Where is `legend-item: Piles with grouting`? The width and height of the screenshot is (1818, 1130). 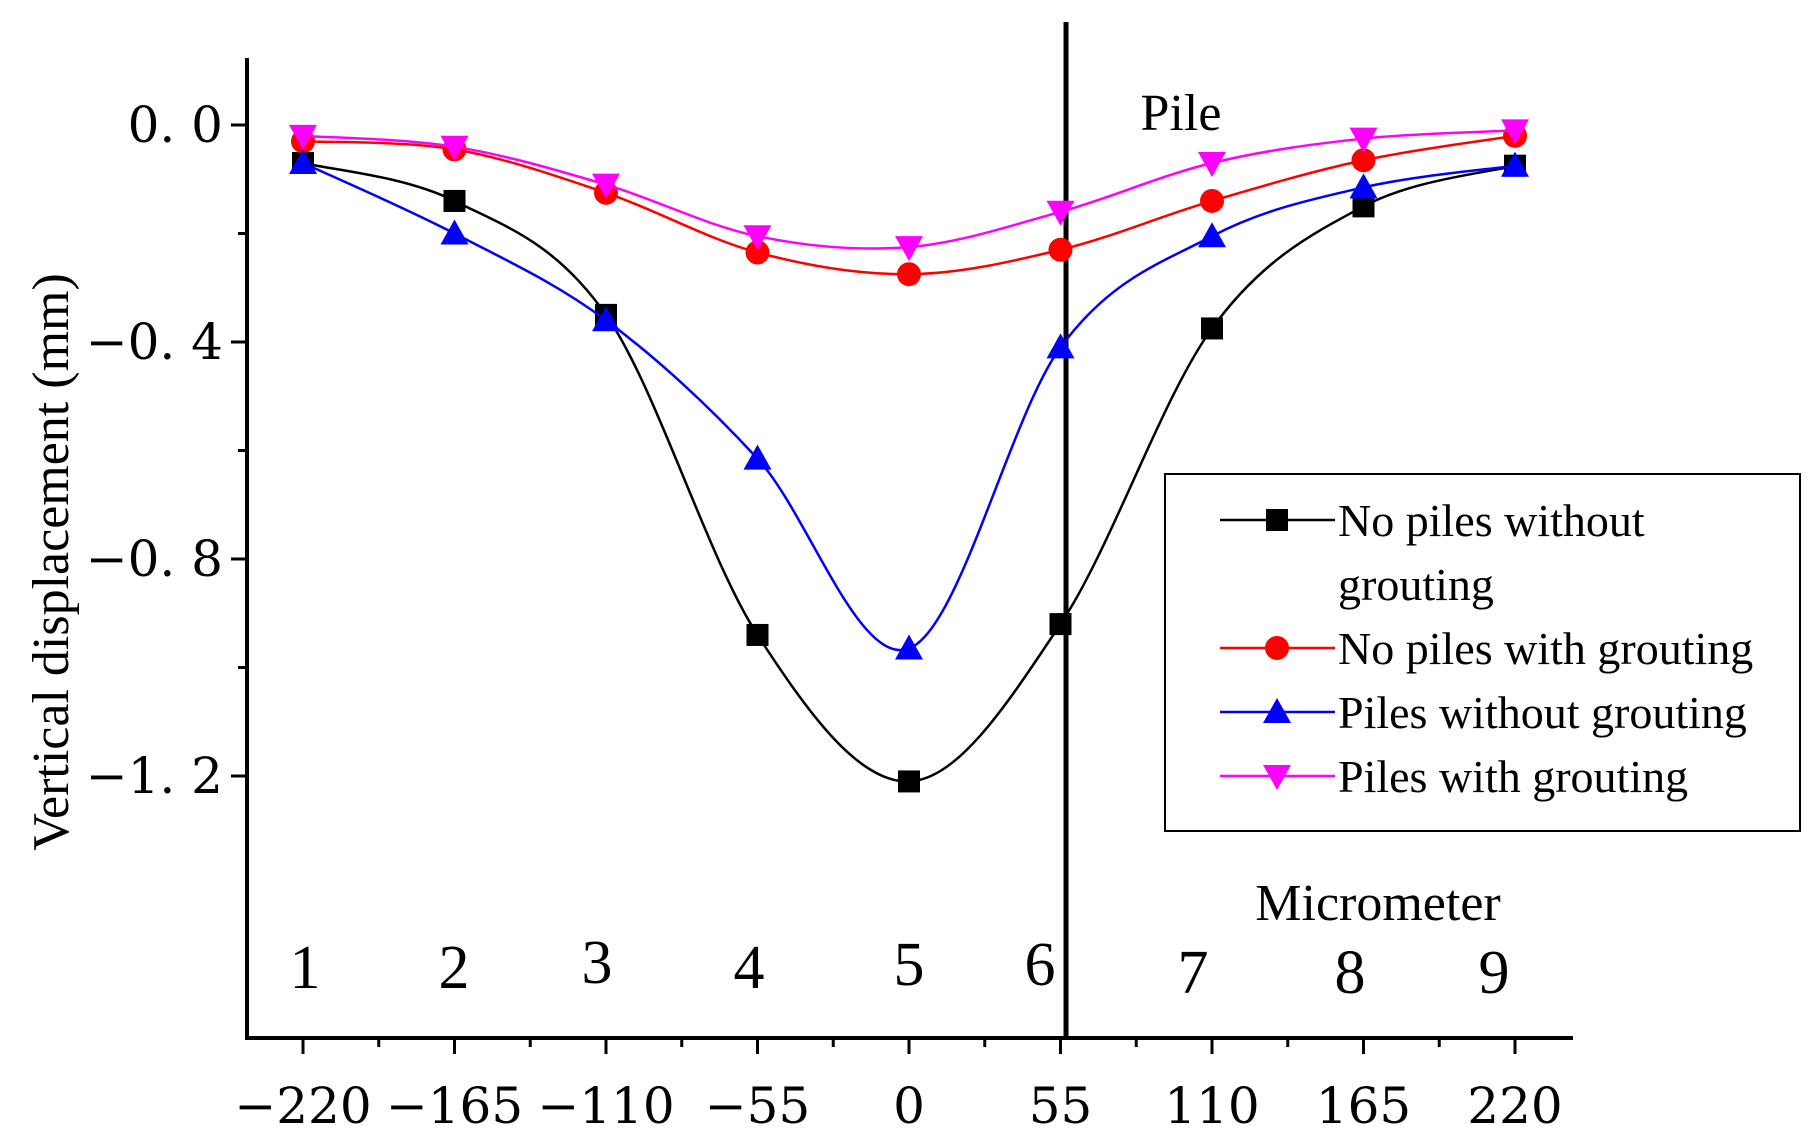 legend-item: Piles with grouting is located at coordinates (1454, 776).